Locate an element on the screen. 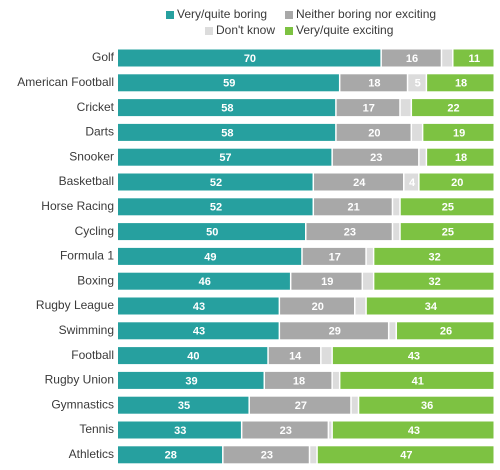 The width and height of the screenshot is (500, 470). y-tick-label: Gymnastics is located at coordinates (82, 404).